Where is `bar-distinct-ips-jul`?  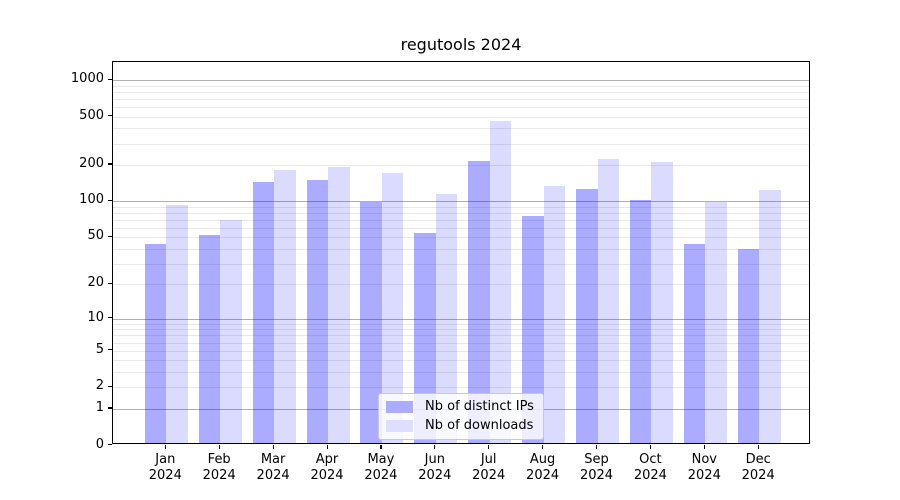
bar-distinct-ips-jul is located at coordinates (479, 302).